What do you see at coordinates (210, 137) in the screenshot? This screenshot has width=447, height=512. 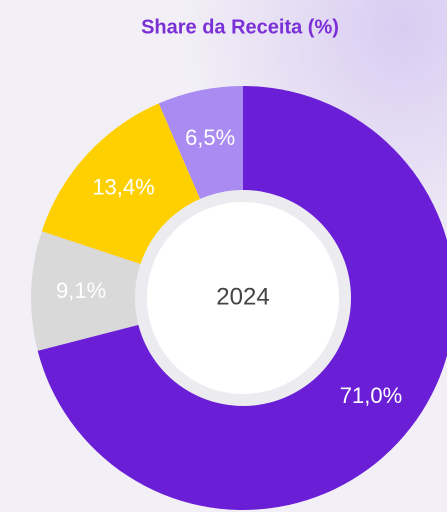 I see `data-label: 6,5%` at bounding box center [210, 137].